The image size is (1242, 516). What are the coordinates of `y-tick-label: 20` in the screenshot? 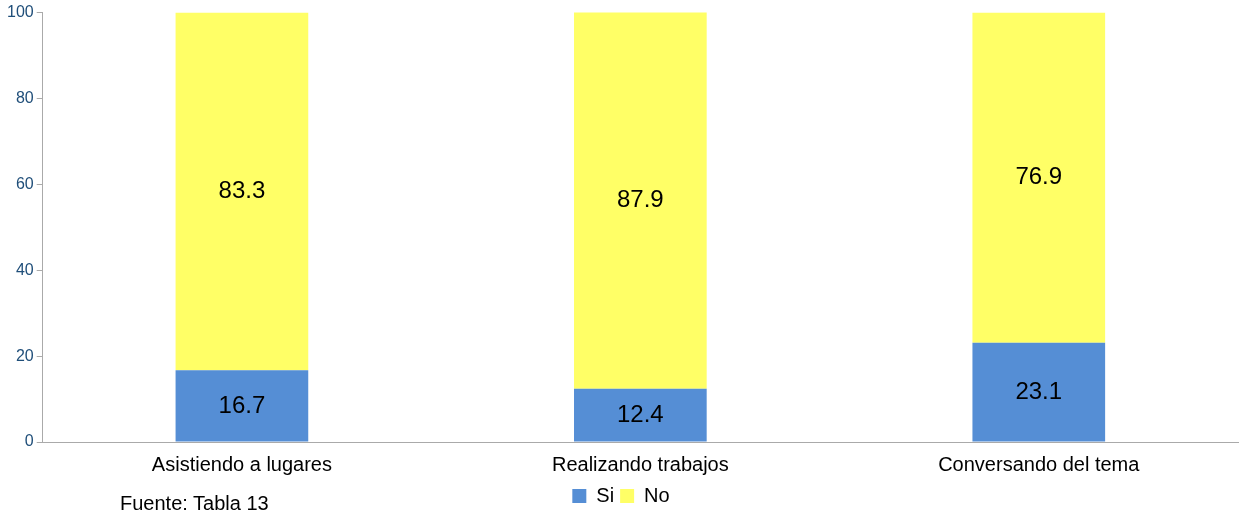 It's located at (24, 355).